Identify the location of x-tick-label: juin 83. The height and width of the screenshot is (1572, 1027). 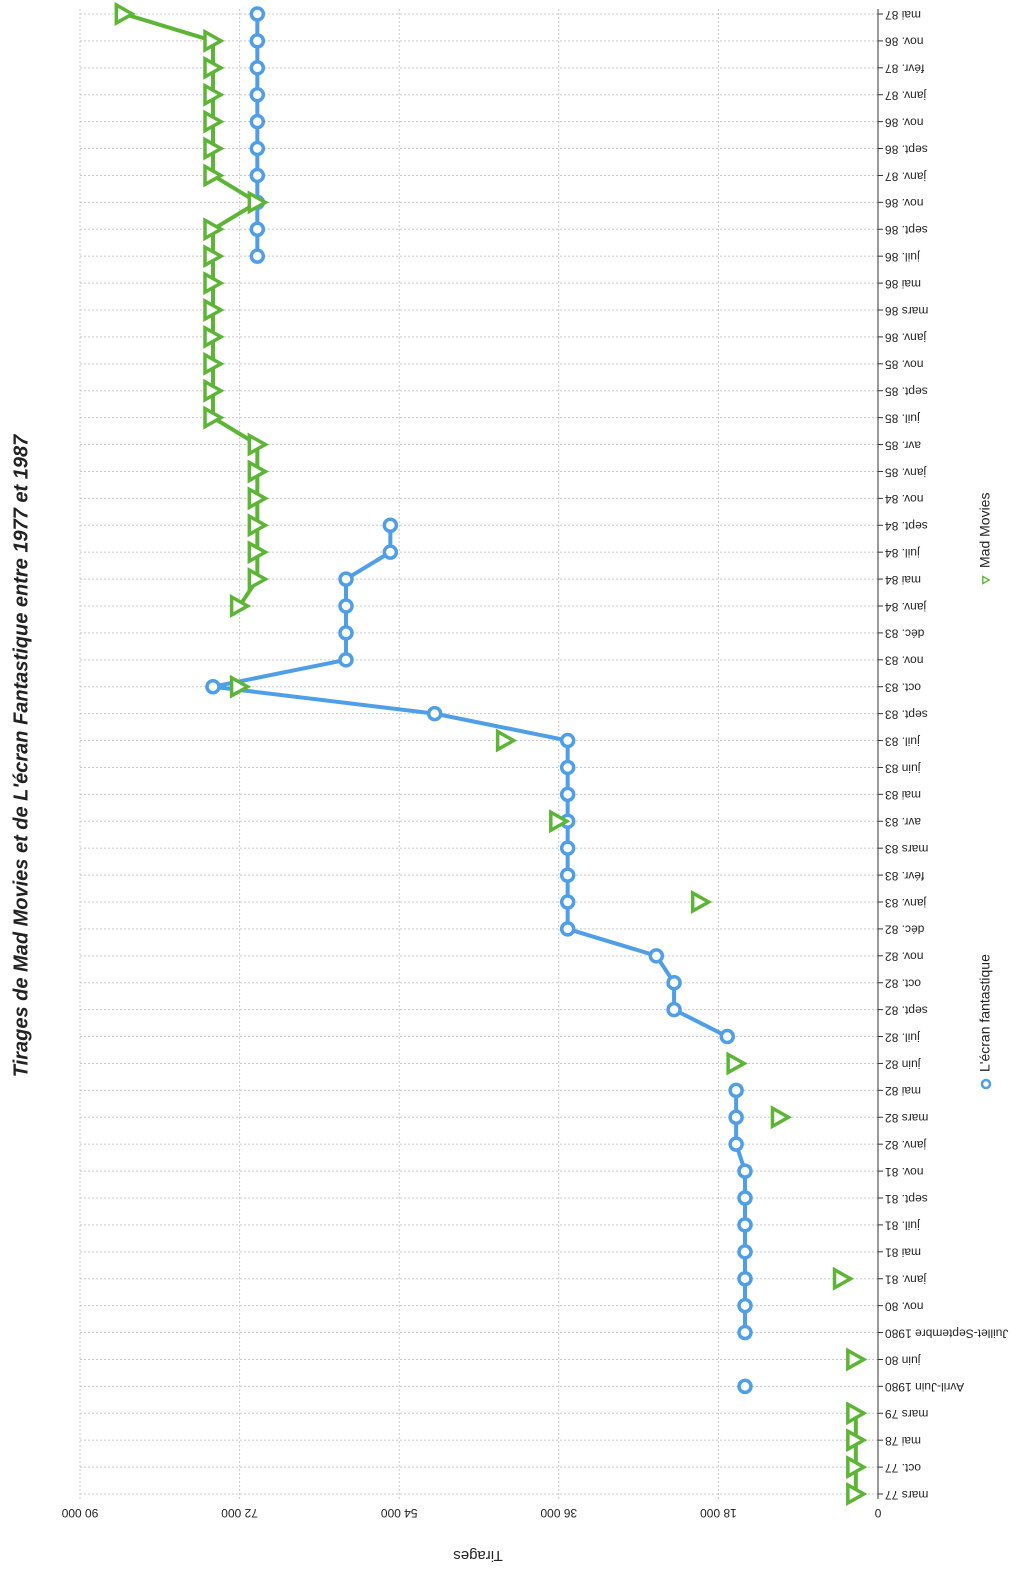
(903, 768).